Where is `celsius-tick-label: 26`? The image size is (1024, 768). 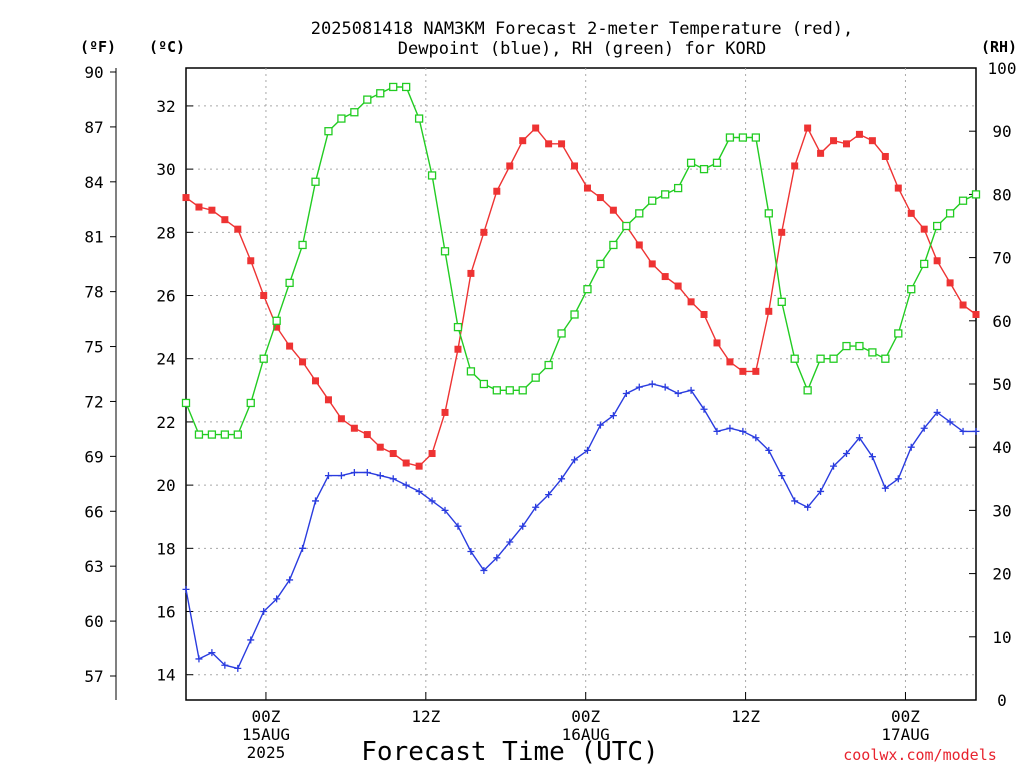 celsius-tick-label: 26 is located at coordinates (165, 296).